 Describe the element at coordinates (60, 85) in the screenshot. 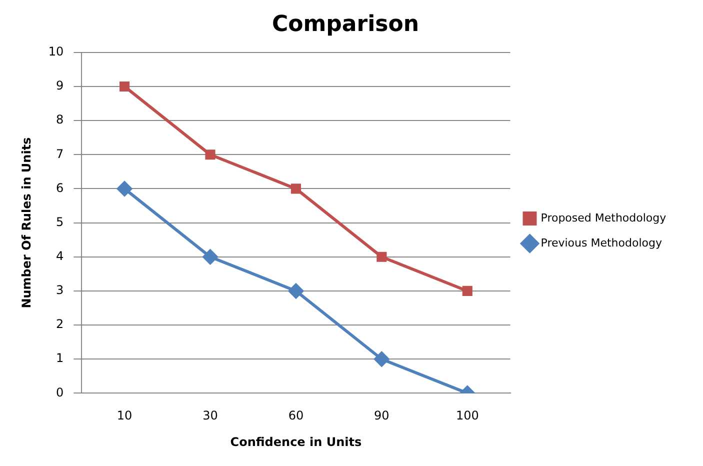

I see `y-tick-label: 9` at that location.